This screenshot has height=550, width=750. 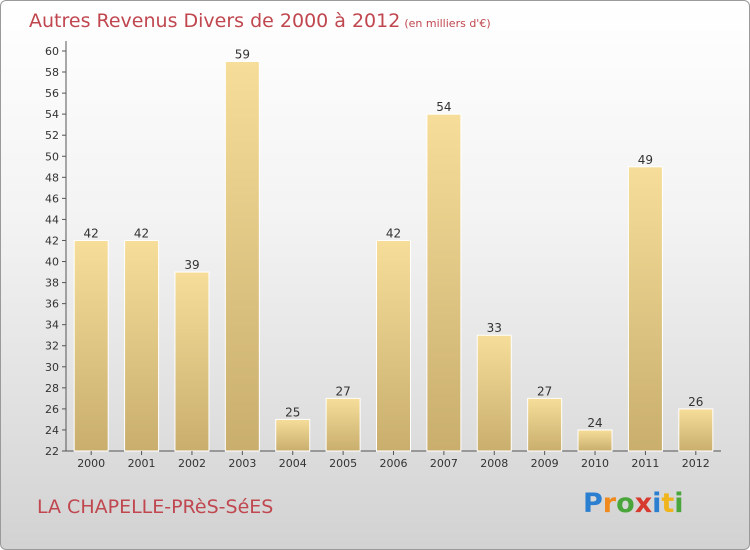 I want to click on y-tick-label: 34, so click(x=52, y=325).